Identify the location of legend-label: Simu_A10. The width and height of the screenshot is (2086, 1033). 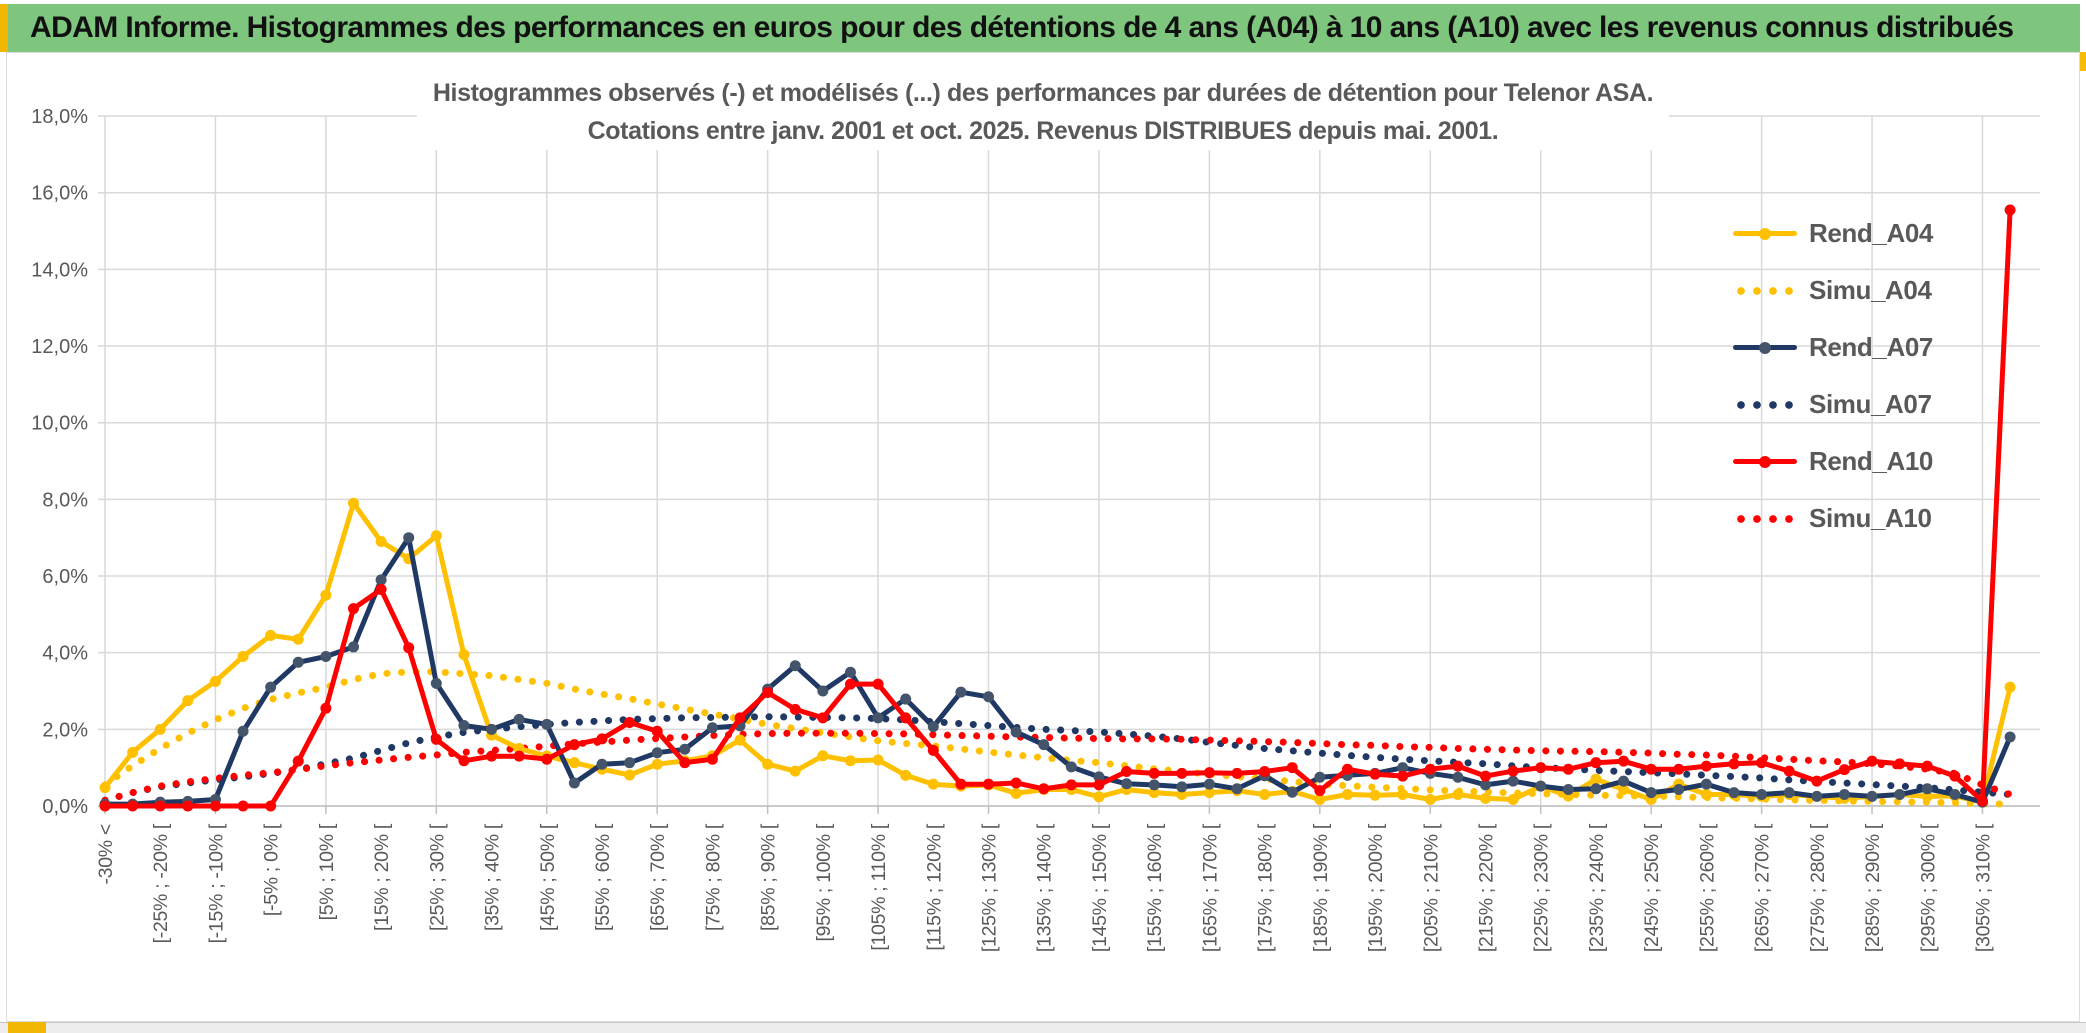
(1870, 518).